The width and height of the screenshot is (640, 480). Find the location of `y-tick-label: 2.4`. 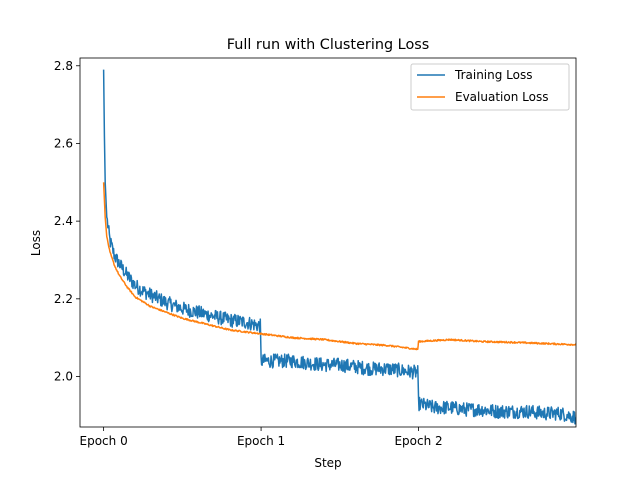

y-tick-label: 2.4 is located at coordinates (63, 221).